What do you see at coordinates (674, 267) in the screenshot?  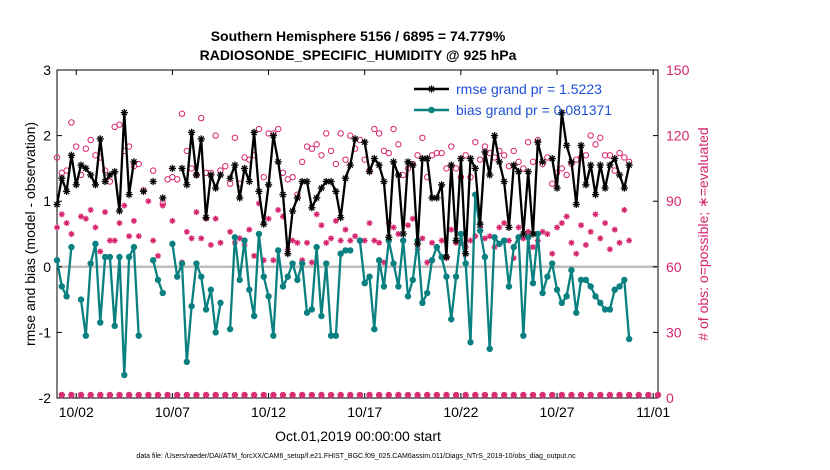 I see `y2-tick-label: 60` at bounding box center [674, 267].